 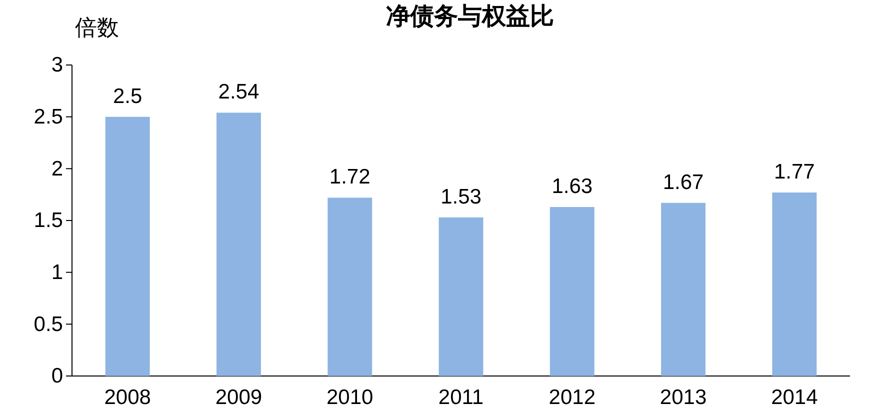 I want to click on data-label: 1.72, so click(x=349, y=177).